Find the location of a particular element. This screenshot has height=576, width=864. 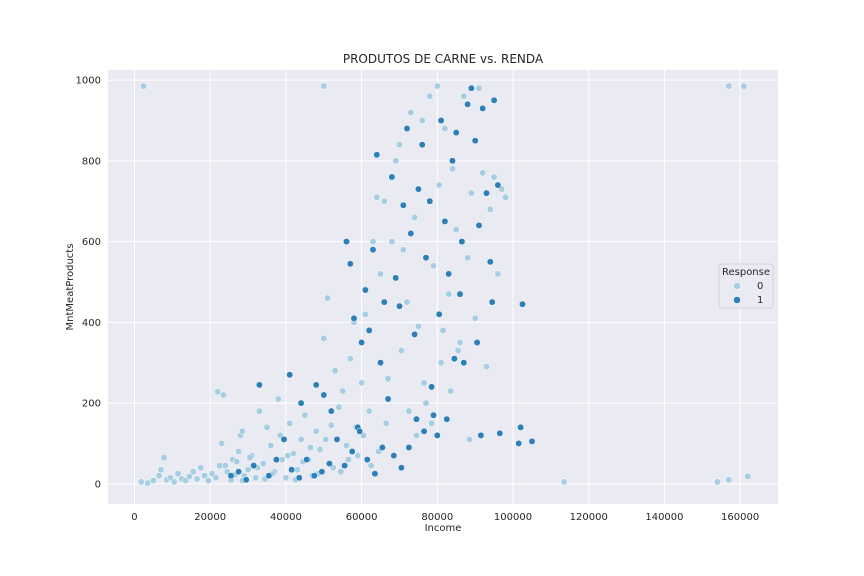

x-tick-label: 20000 is located at coordinates (210, 517).